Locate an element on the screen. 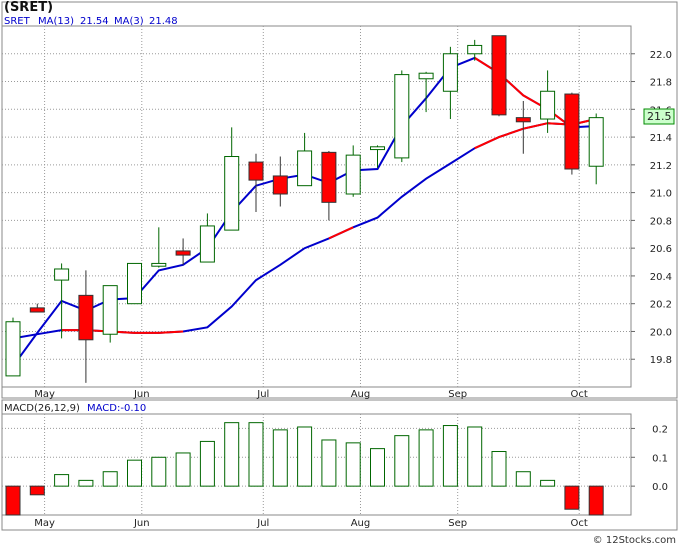 The width and height of the screenshot is (680, 546). macd-x-tick-label: May is located at coordinates (44, 523).